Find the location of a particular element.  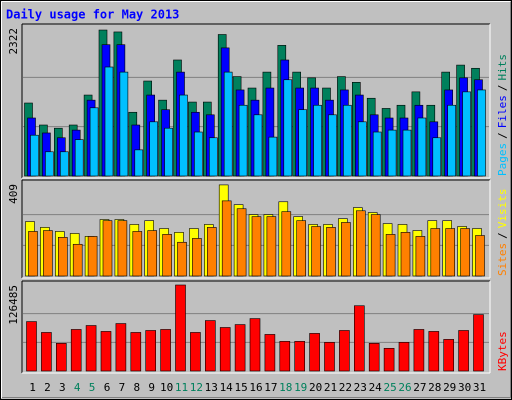

x-tick-label: 14 is located at coordinates (227, 387).